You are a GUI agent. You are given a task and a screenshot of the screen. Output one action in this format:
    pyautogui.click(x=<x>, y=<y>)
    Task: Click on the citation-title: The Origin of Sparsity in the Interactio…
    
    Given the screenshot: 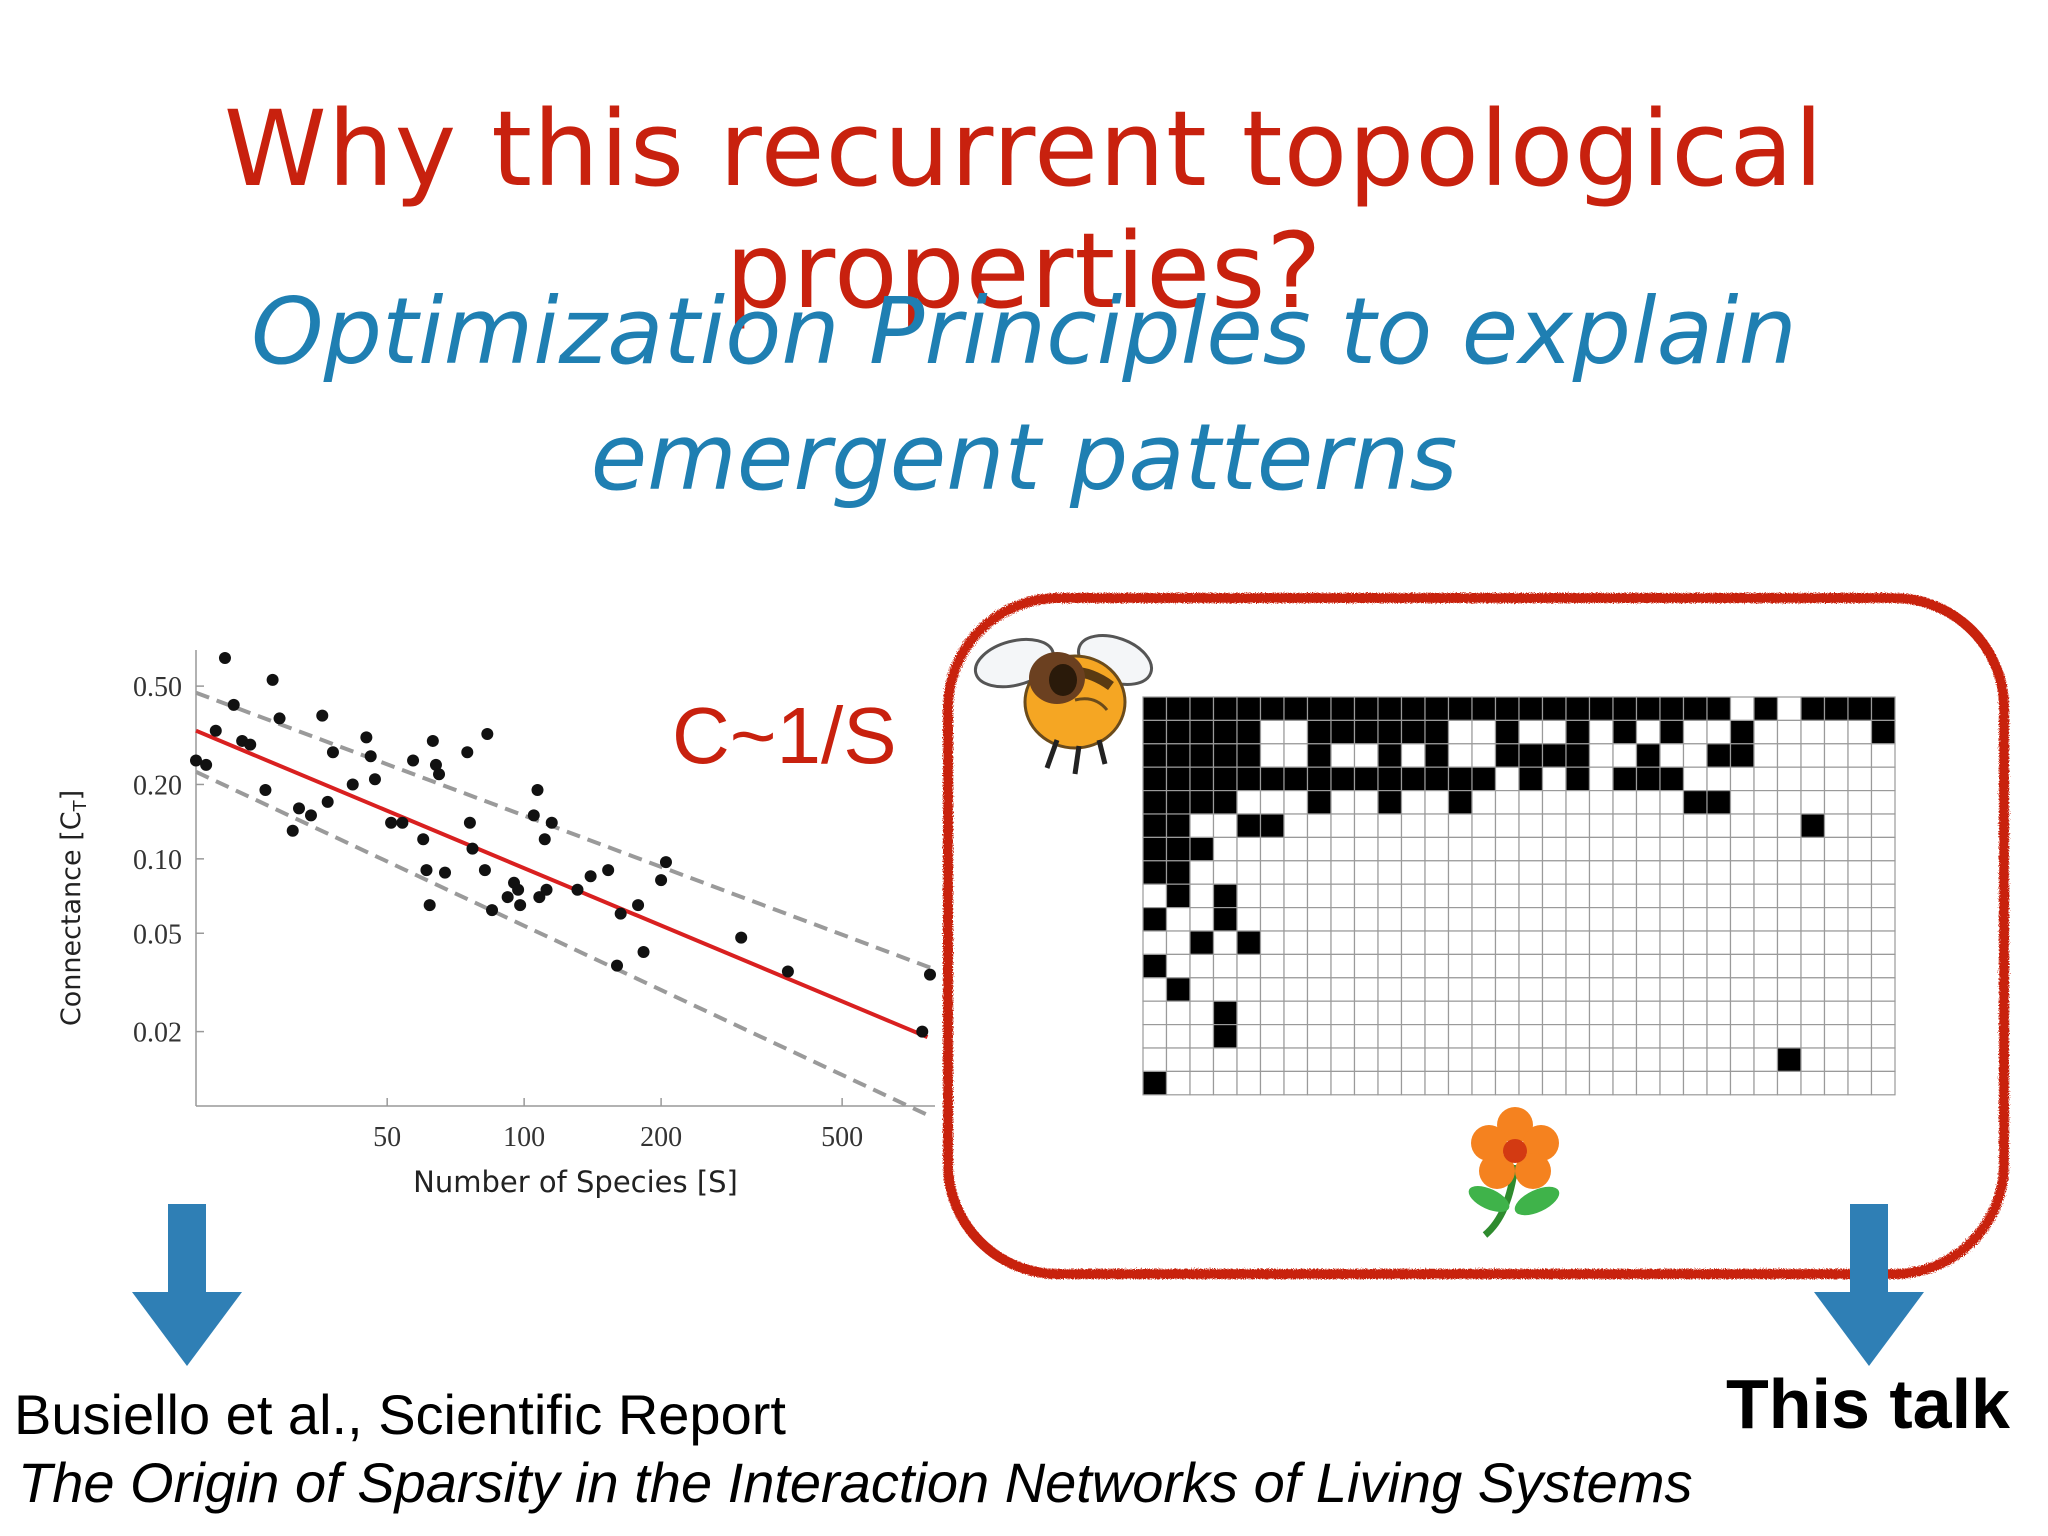 What is the action you would take?
    pyautogui.click(x=855, y=1482)
    